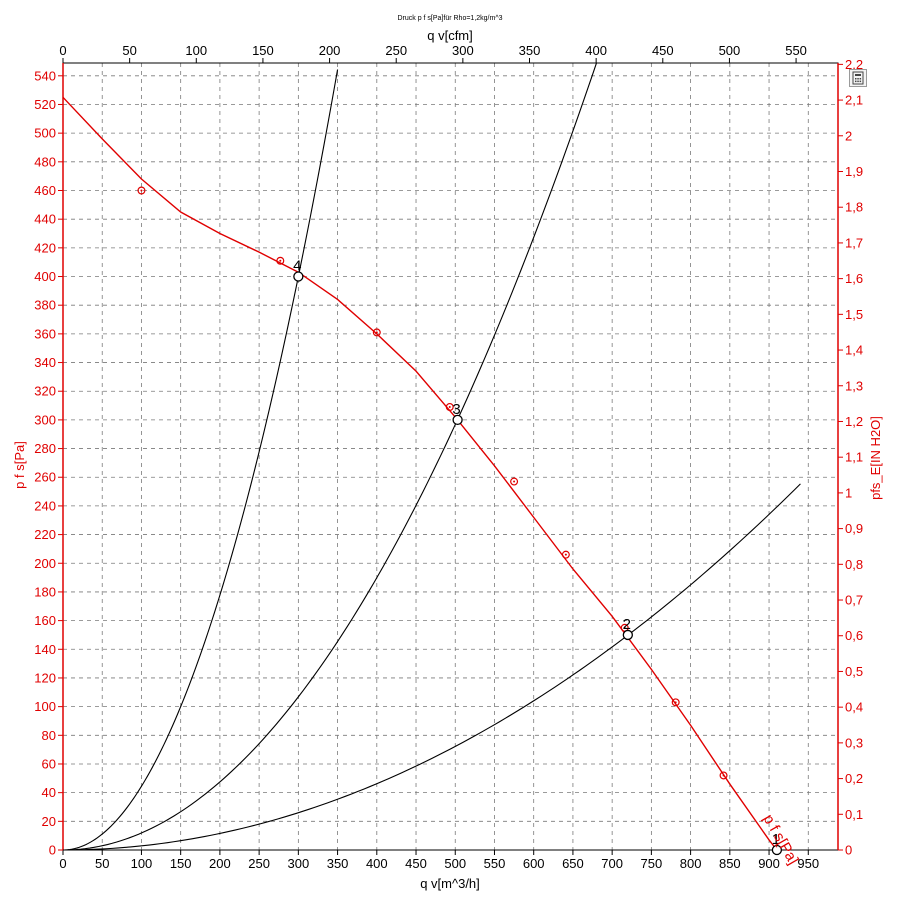 The height and width of the screenshot is (910, 909). What do you see at coordinates (45, 133) in the screenshot?
I see `y-tick-label: 500` at bounding box center [45, 133].